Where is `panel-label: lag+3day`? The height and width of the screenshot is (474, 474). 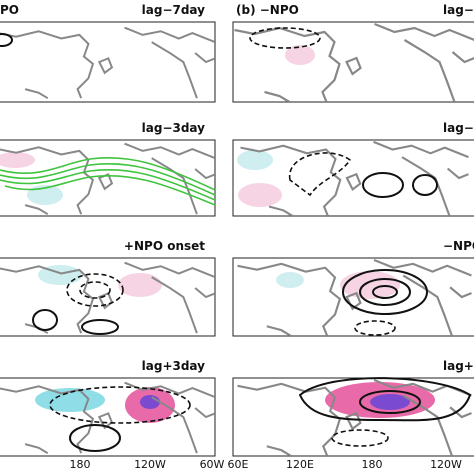 panel-label: lag+3day is located at coordinates (174, 366).